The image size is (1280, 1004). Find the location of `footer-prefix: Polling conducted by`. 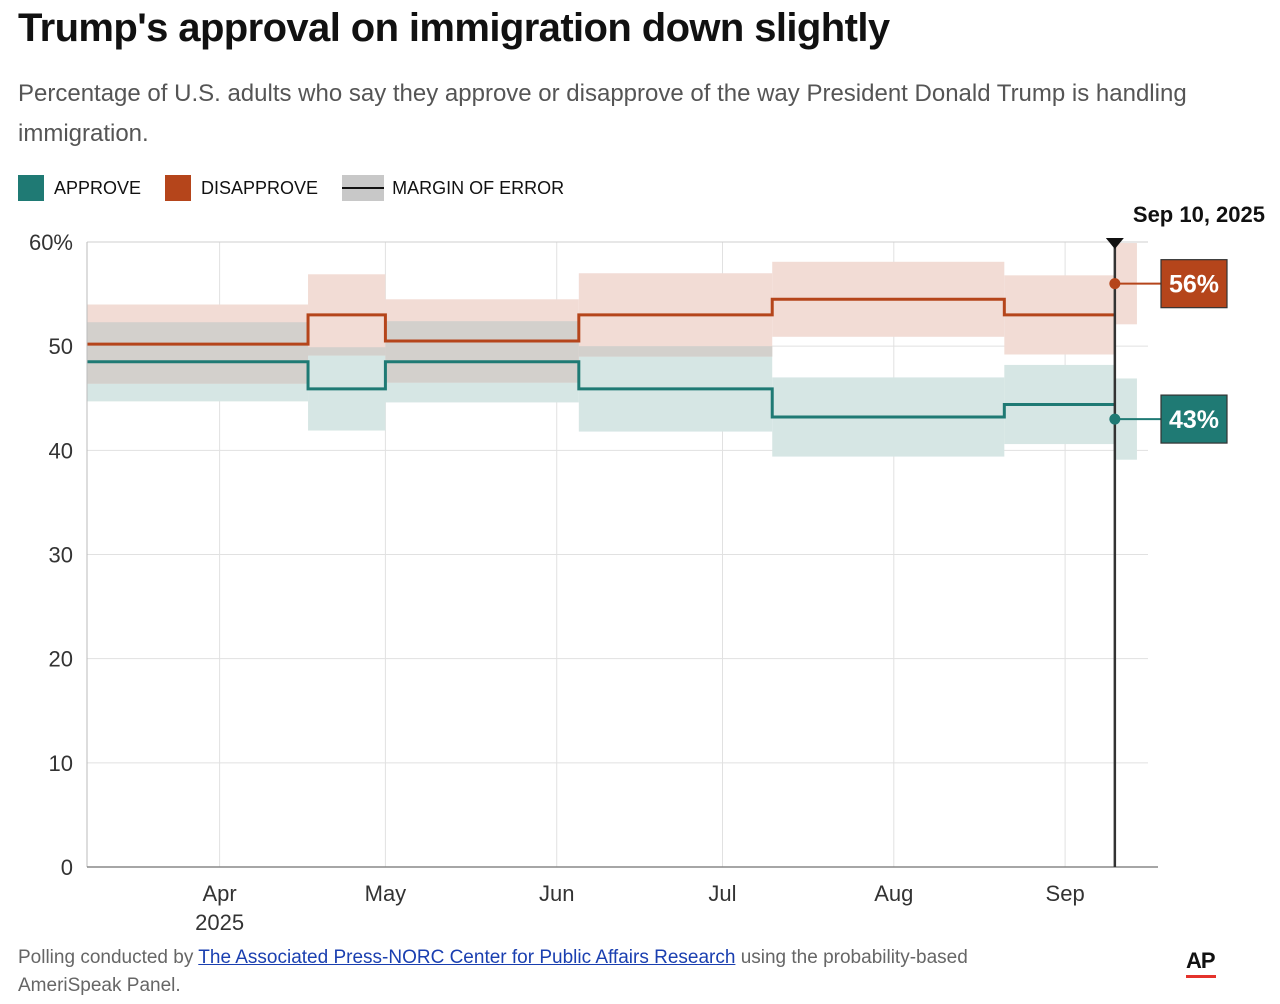

footer-prefix: Polling conducted by is located at coordinates (108, 957).